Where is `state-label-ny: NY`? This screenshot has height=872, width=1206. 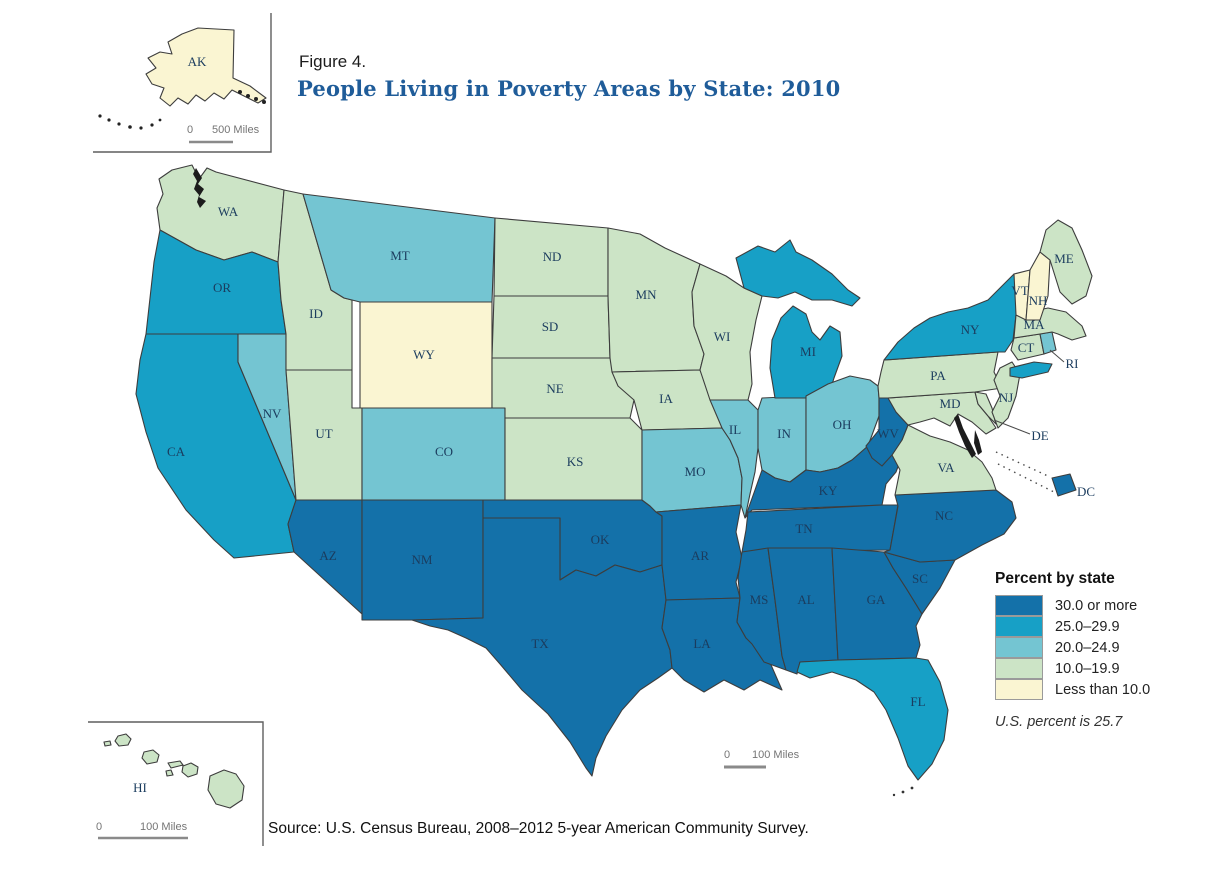
state-label-ny: NY is located at coordinates (970, 329).